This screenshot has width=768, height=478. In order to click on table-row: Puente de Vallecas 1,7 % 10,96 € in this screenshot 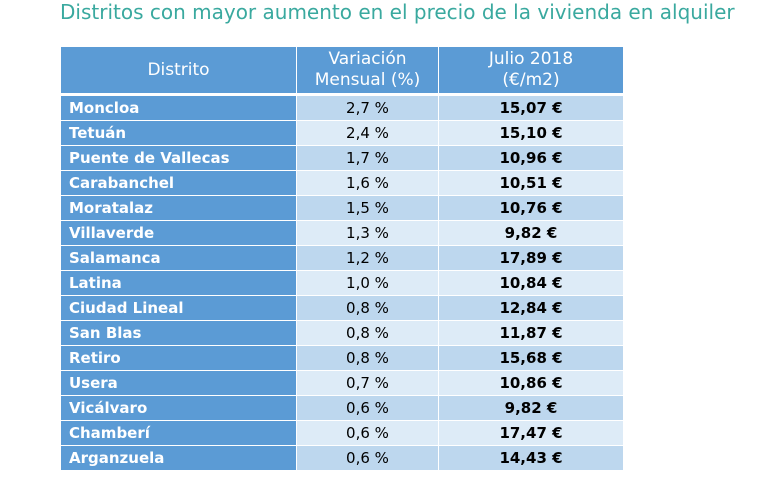, I will do `click(342, 158)`.